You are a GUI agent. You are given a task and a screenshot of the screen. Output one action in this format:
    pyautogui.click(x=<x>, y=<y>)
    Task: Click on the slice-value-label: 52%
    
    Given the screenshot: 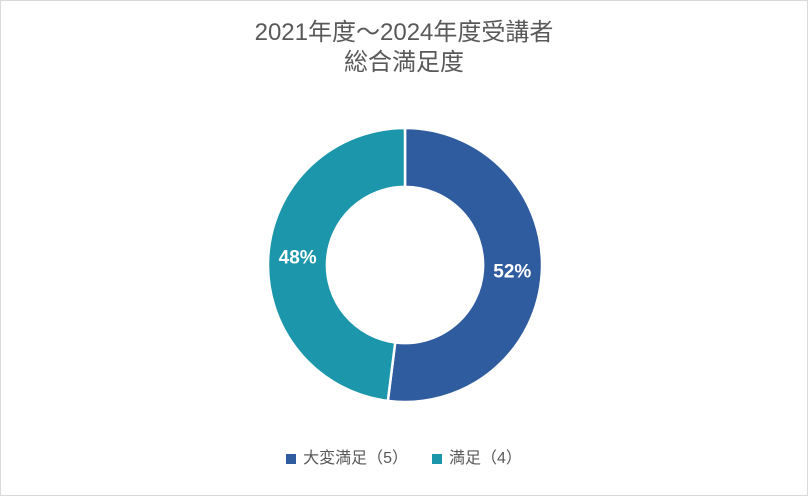 What is the action you would take?
    pyautogui.click(x=512, y=271)
    